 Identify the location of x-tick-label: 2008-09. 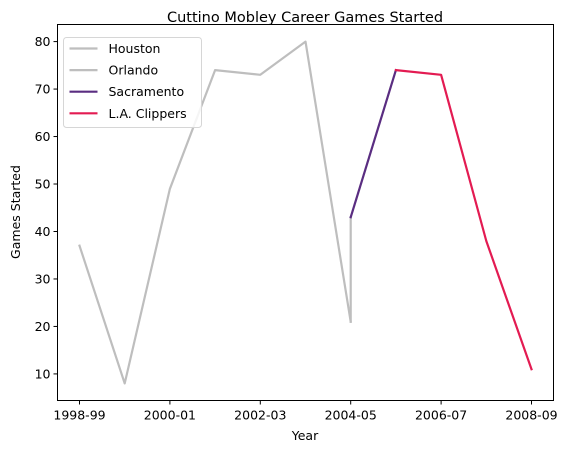
(531, 415).